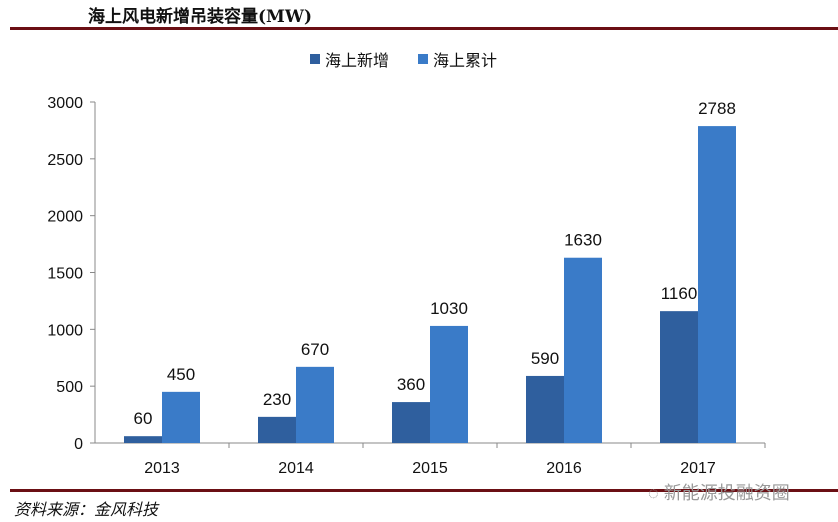  Describe the element at coordinates (65, 330) in the screenshot. I see `y-tick-label: 1000` at that location.